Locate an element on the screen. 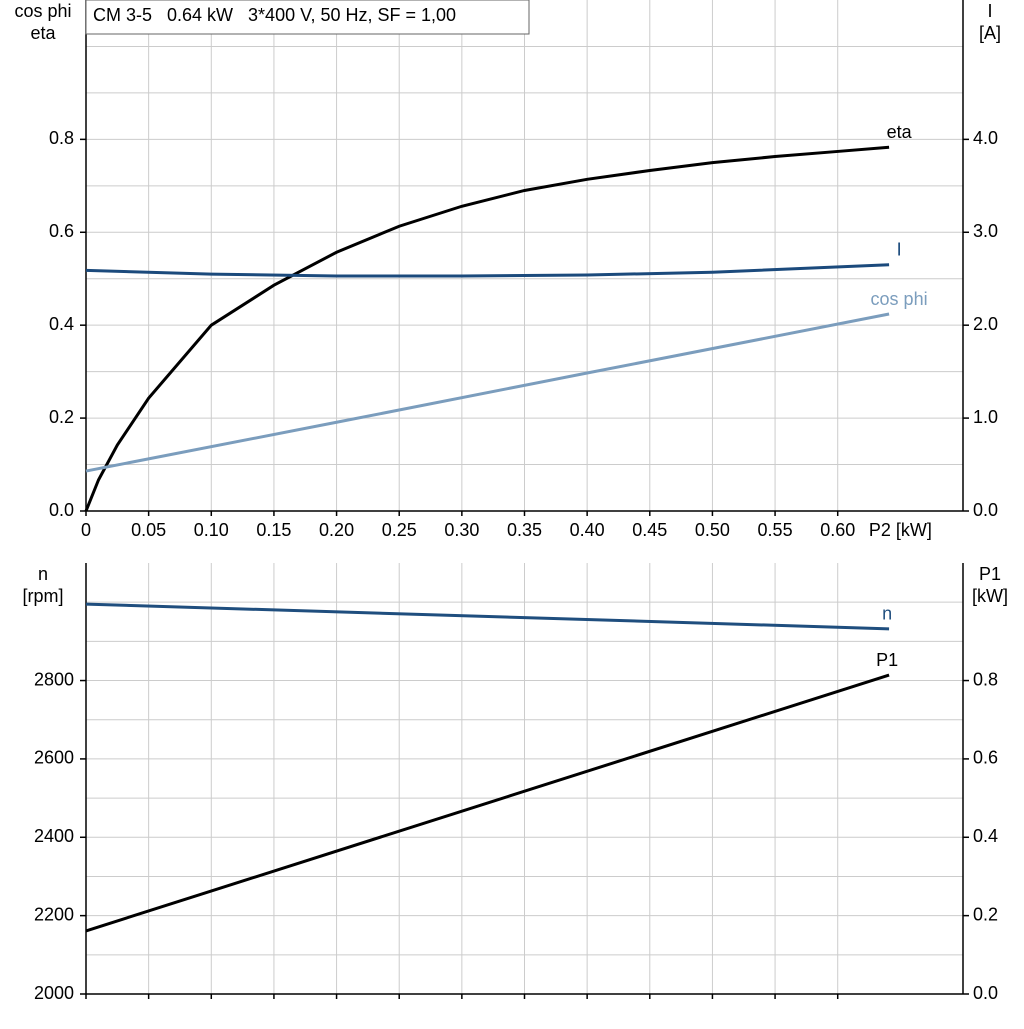 This screenshot has height=1029, width=1024. y2-tick-label: 4.0 is located at coordinates (985, 138).